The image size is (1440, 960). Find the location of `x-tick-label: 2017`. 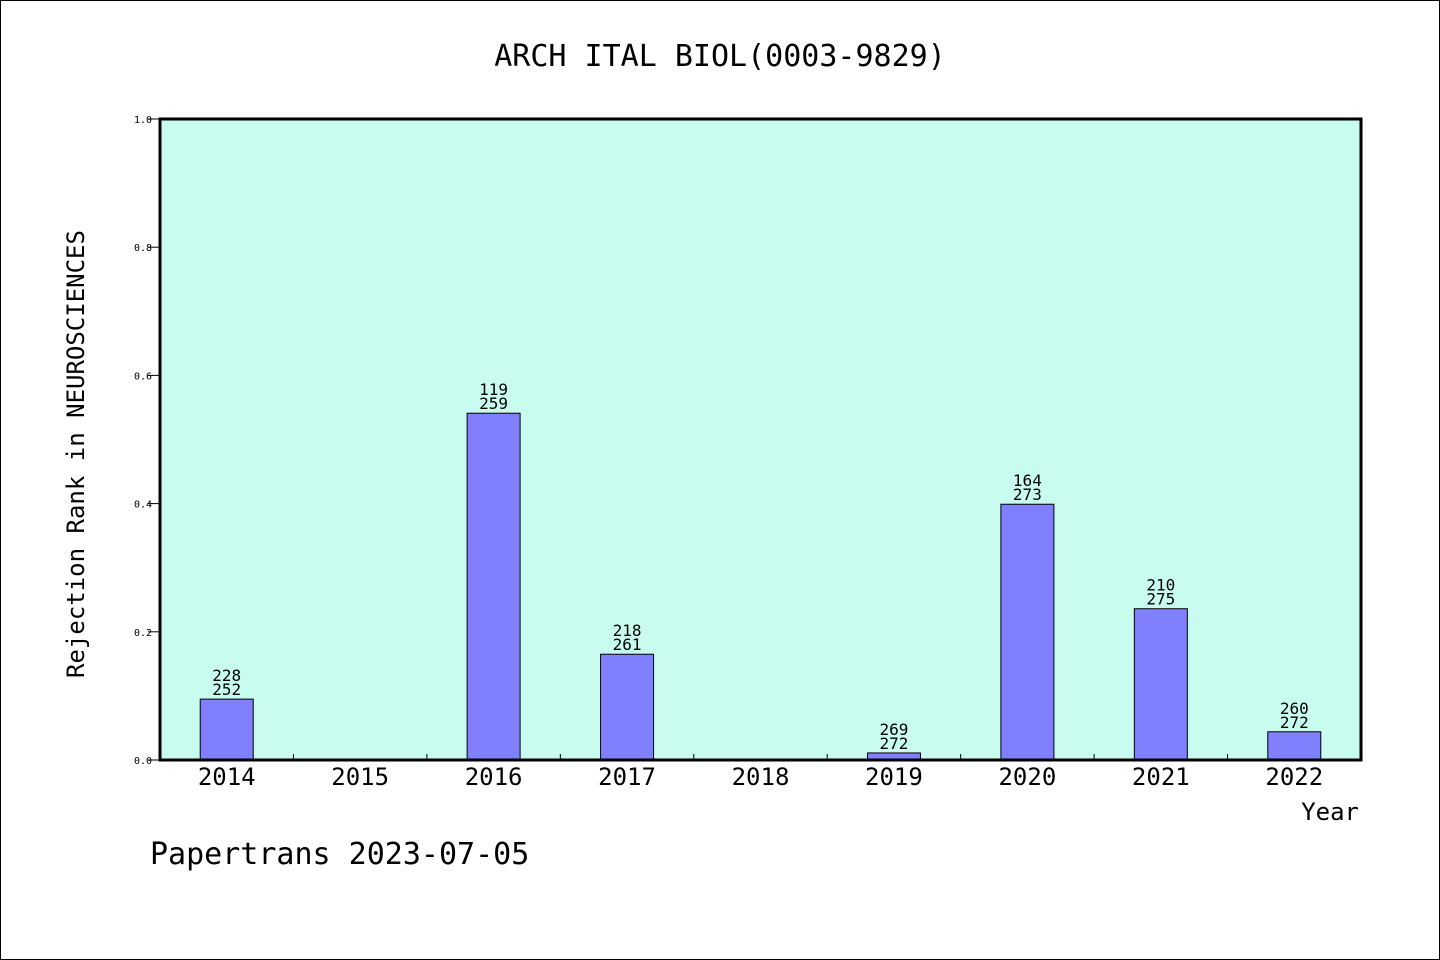

x-tick-label: 2017 is located at coordinates (627, 777).